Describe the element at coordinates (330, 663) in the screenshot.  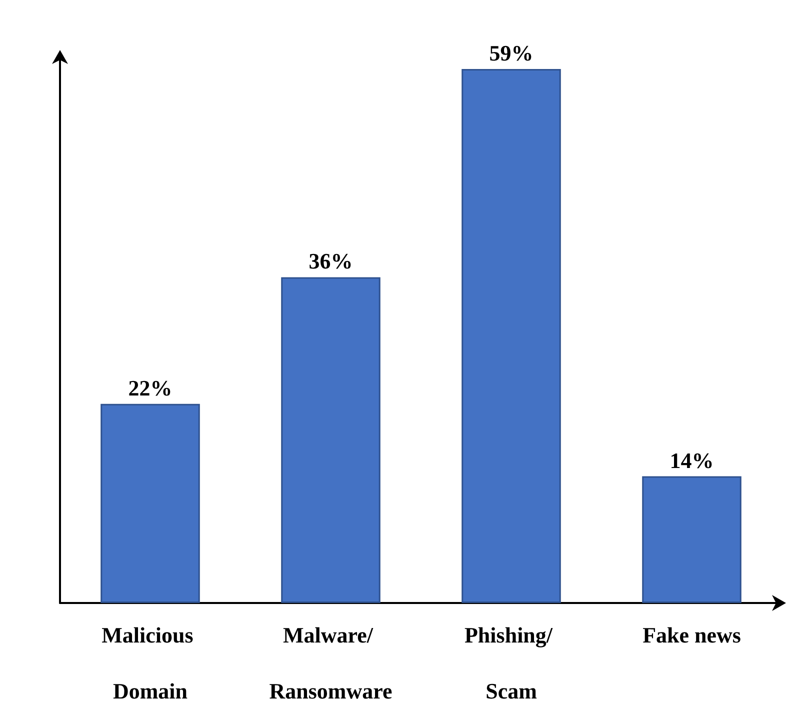
I see `category-label: Malware/ Ransomware` at that location.